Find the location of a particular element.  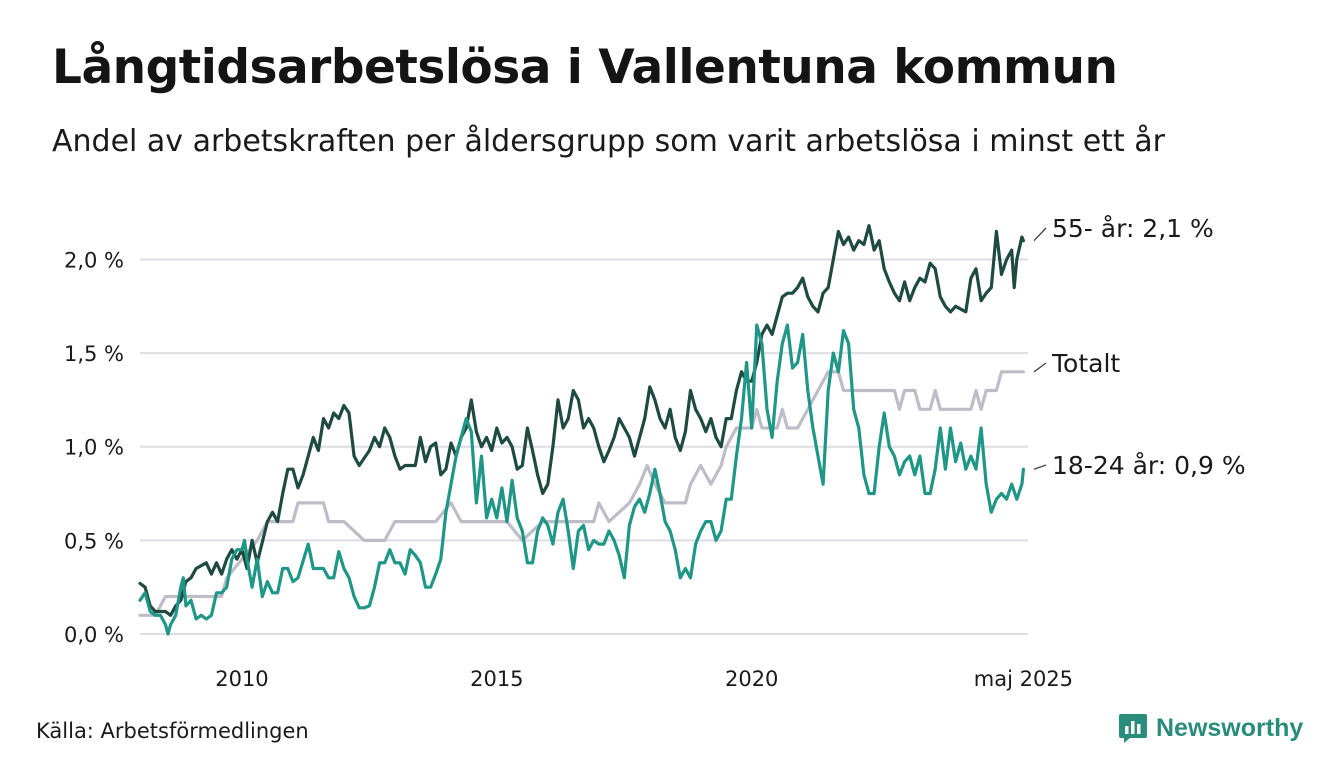

brand-logo: Newsworthy is located at coordinates (1210, 728).